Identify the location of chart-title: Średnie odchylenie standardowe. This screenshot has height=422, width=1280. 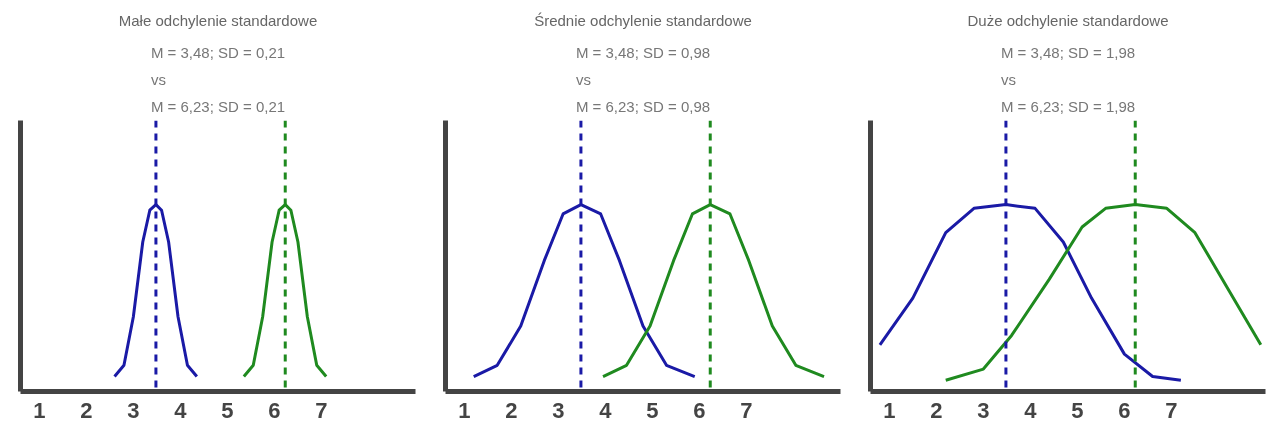
(643, 20).